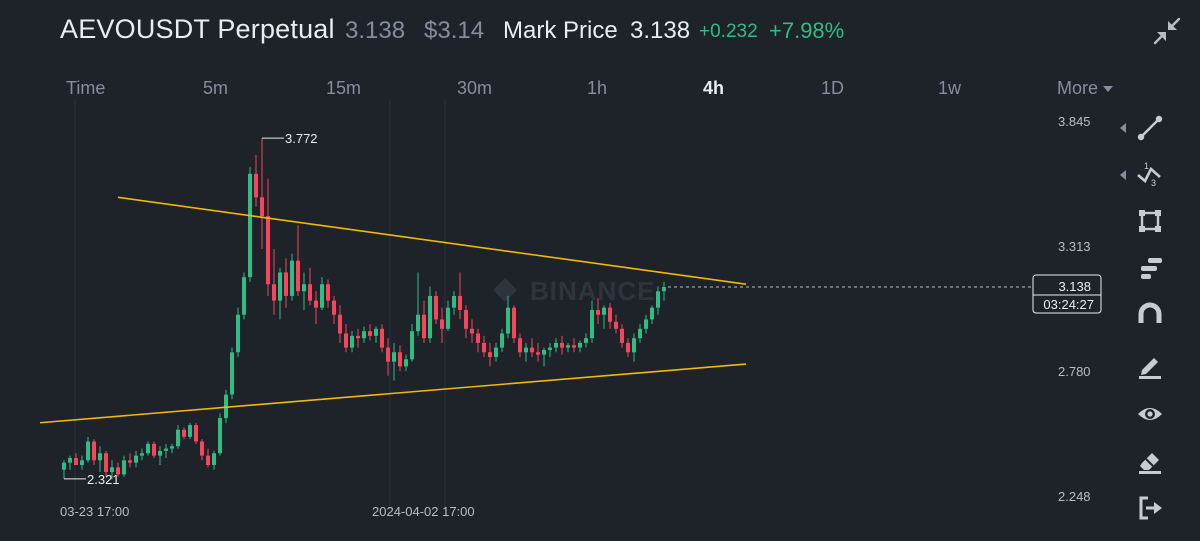  I want to click on tab-1d: 1D, so click(833, 88).